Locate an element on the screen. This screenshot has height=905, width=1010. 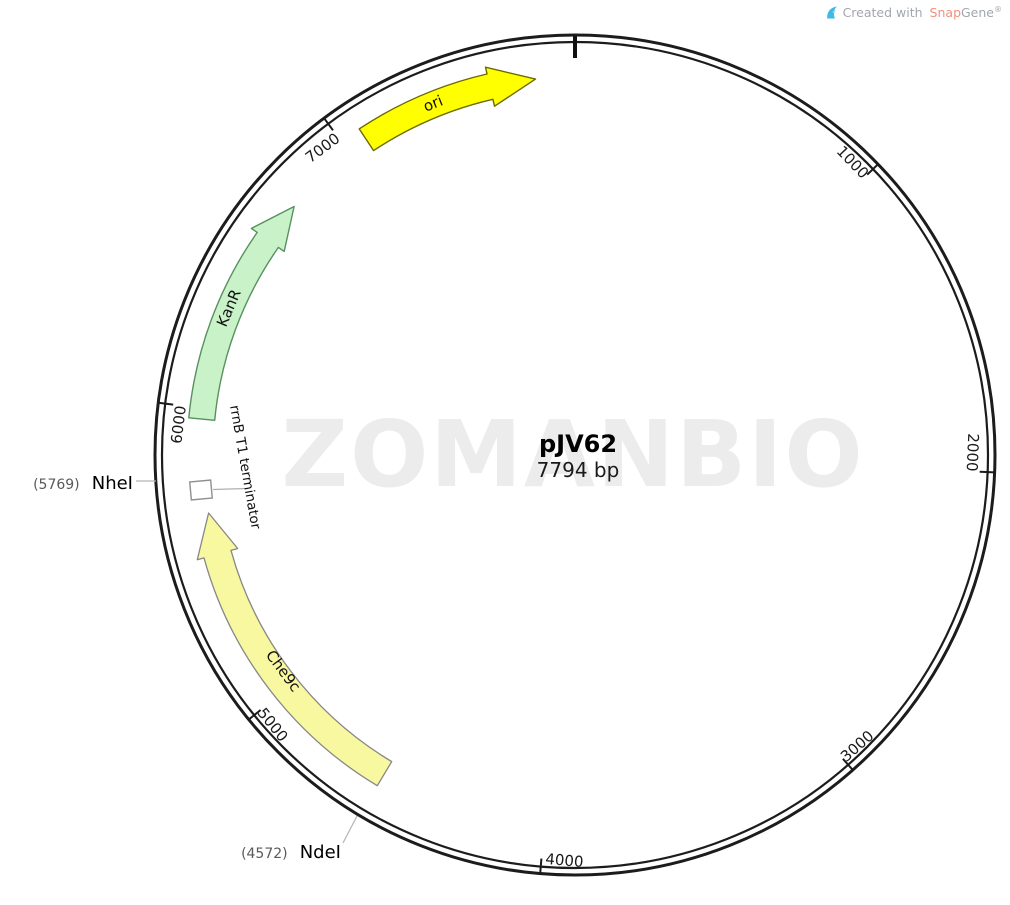
feature-box-terminator is located at coordinates (201, 490).